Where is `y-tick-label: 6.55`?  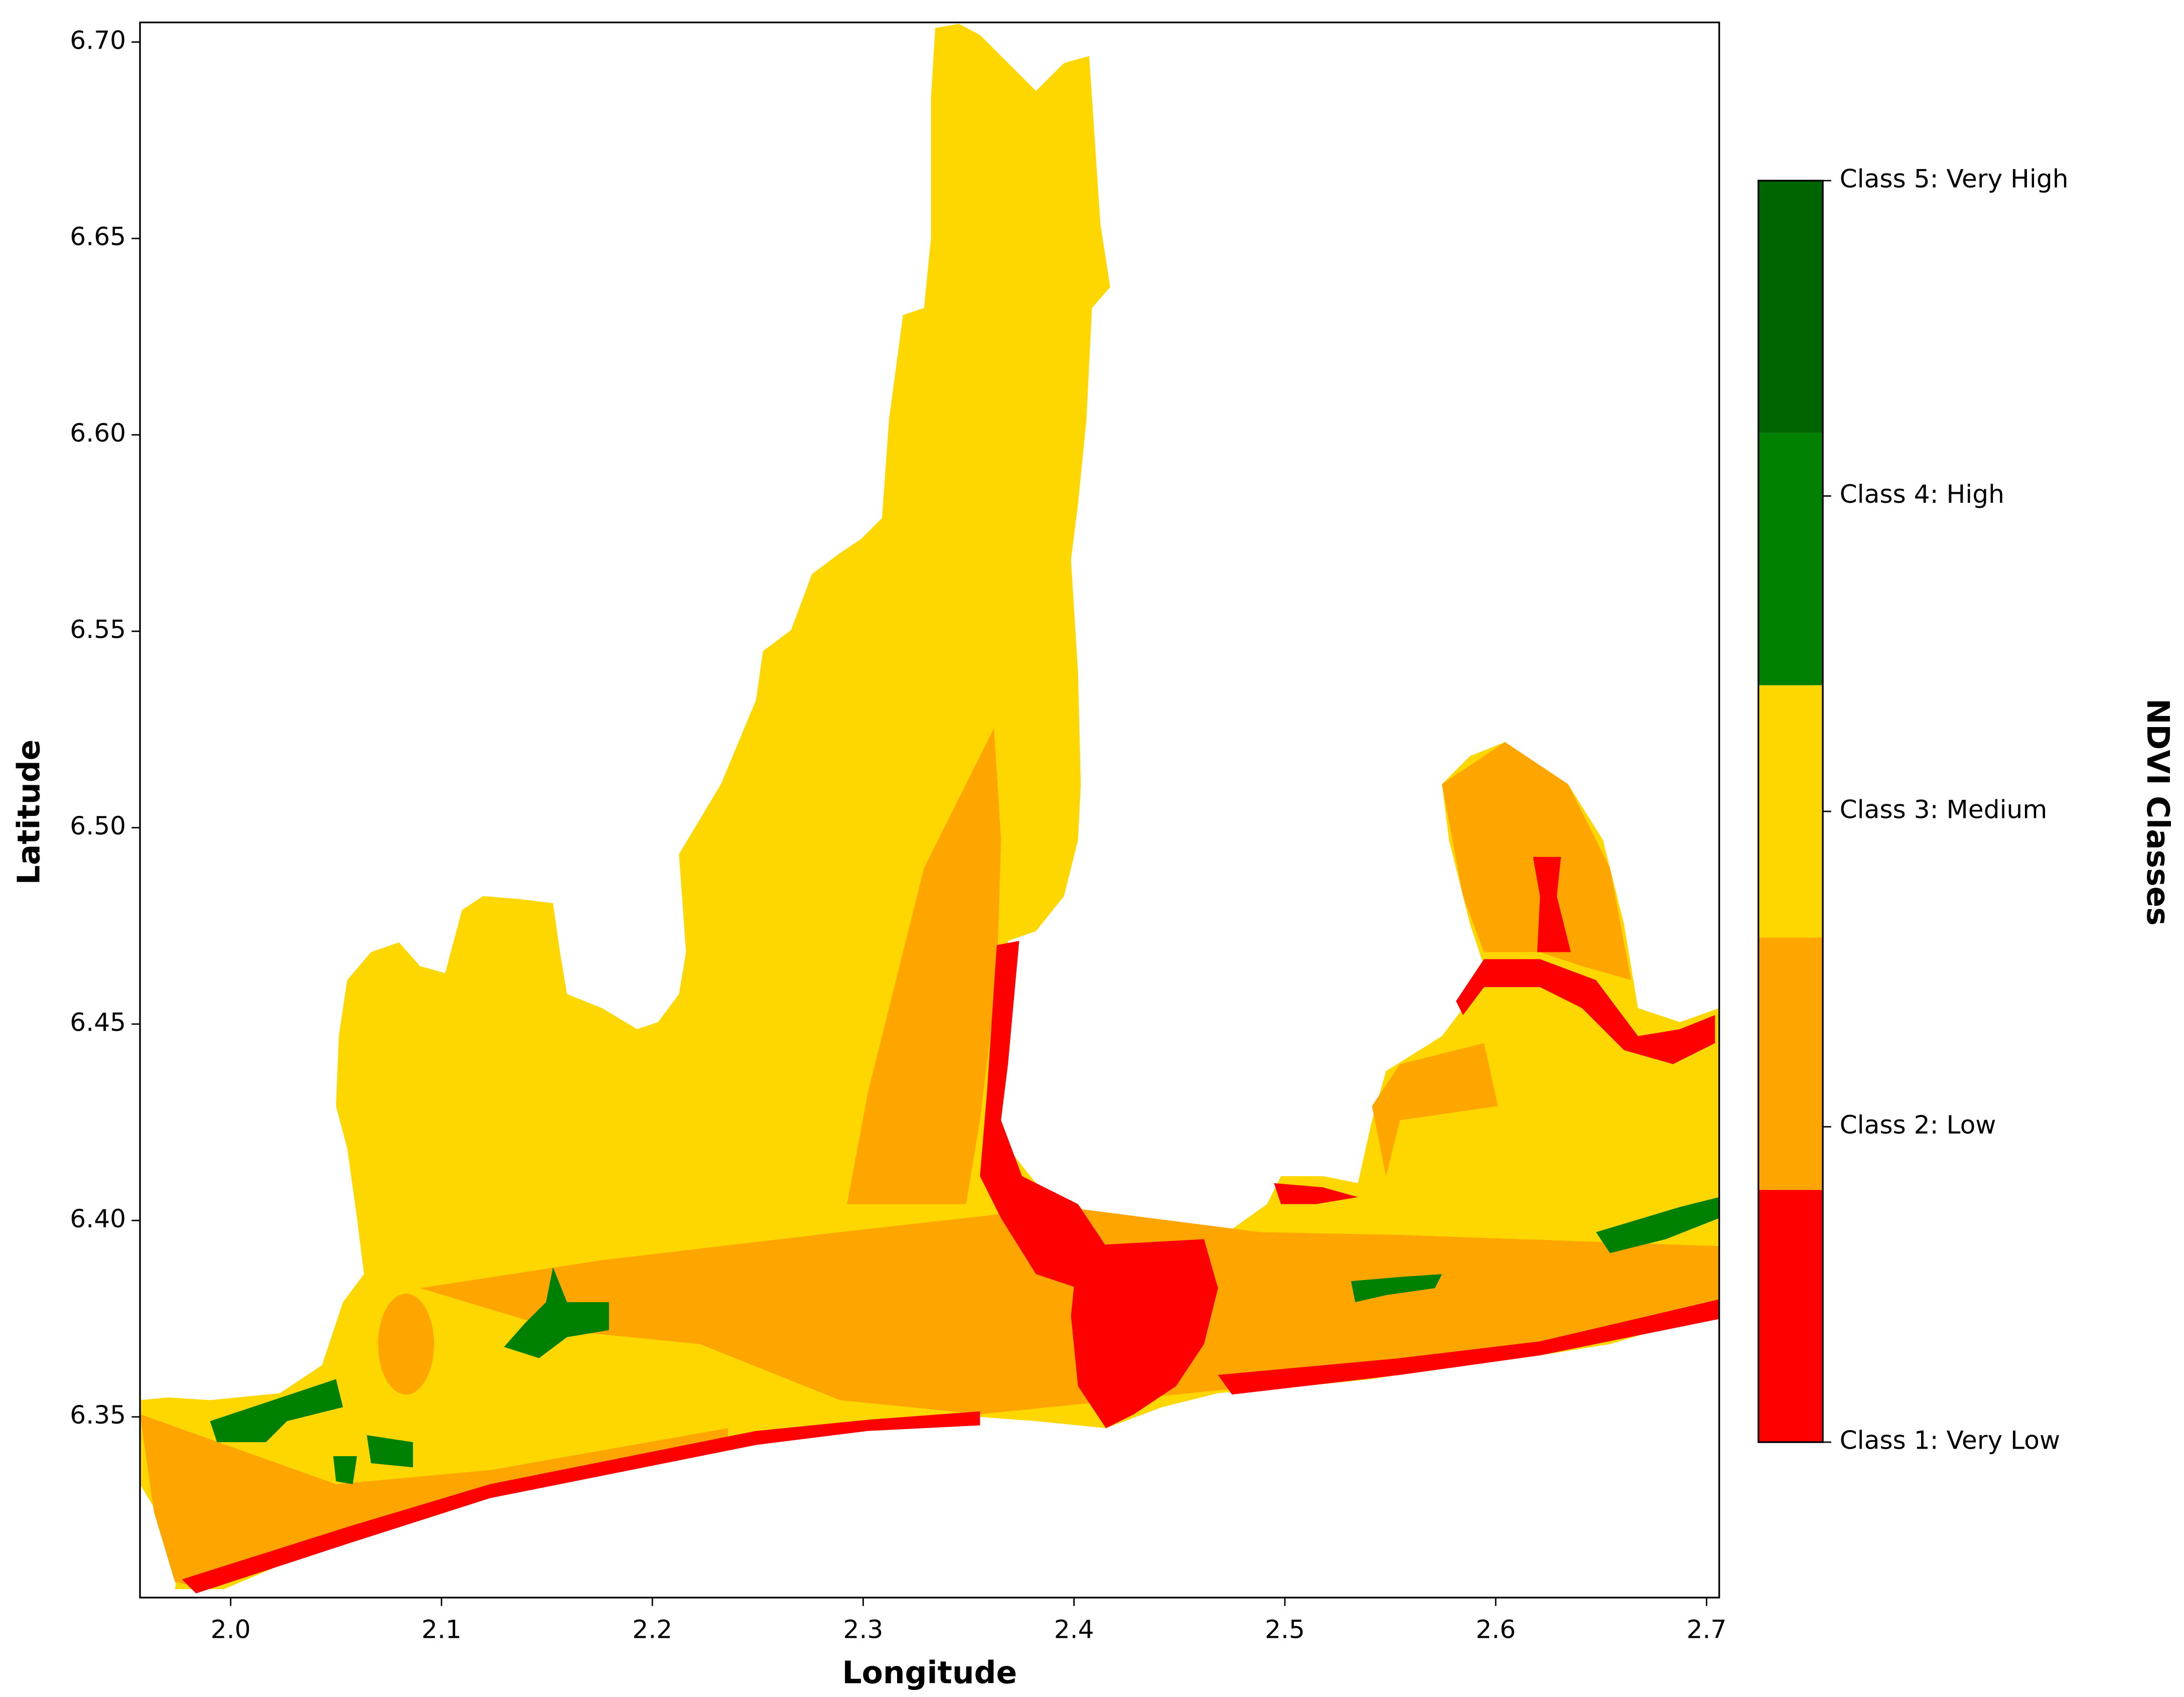
y-tick-label: 6.55 is located at coordinates (98, 629).